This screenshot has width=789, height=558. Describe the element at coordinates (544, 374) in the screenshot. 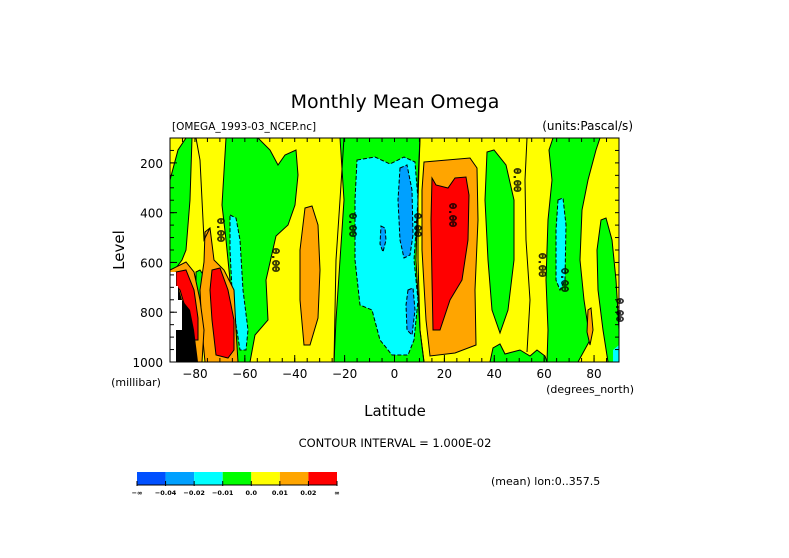

I see `x-tick-label: 60` at that location.